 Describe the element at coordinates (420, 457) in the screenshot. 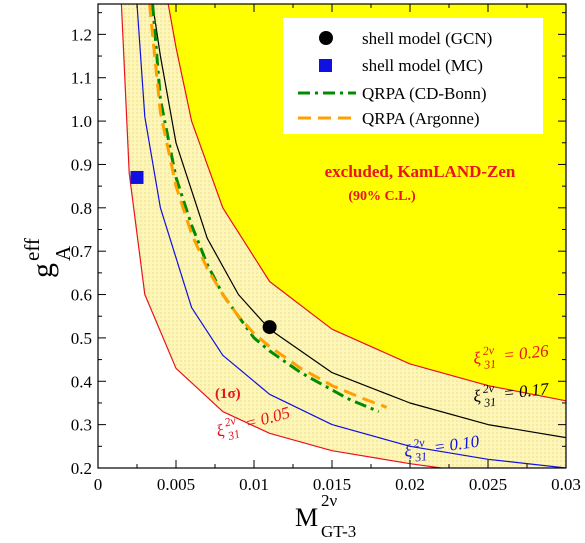

I see `xi-010-sub: 31` at that location.